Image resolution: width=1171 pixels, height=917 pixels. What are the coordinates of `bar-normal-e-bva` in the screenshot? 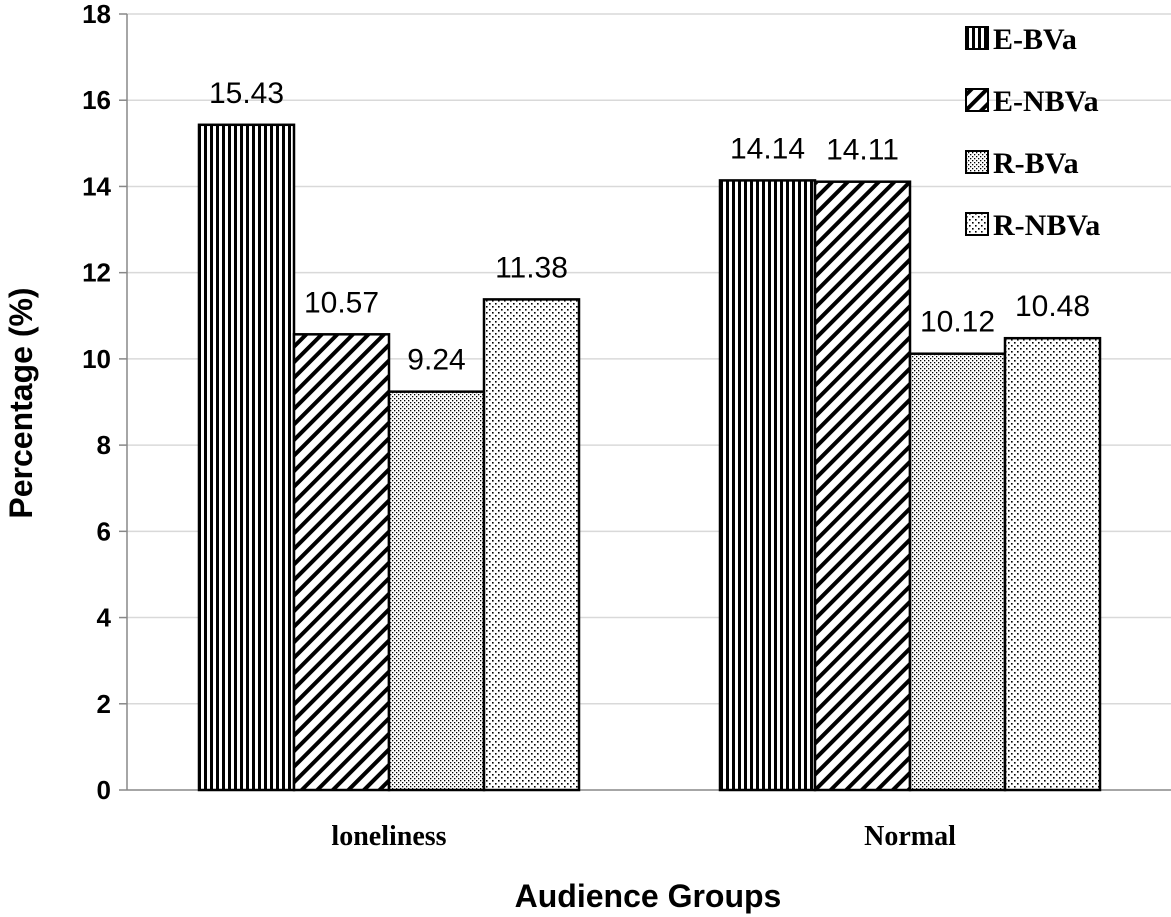 It's located at (767, 485).